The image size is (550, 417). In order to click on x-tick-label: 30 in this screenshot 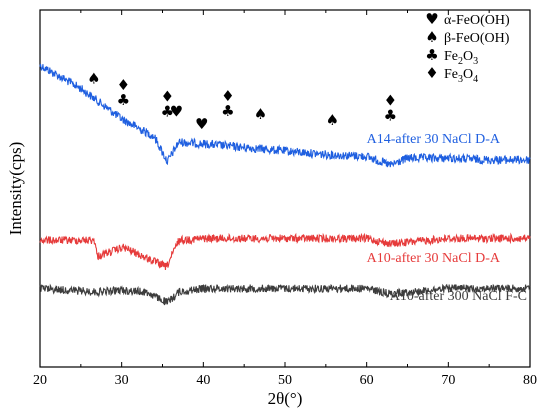, I will do `click(122, 380)`.